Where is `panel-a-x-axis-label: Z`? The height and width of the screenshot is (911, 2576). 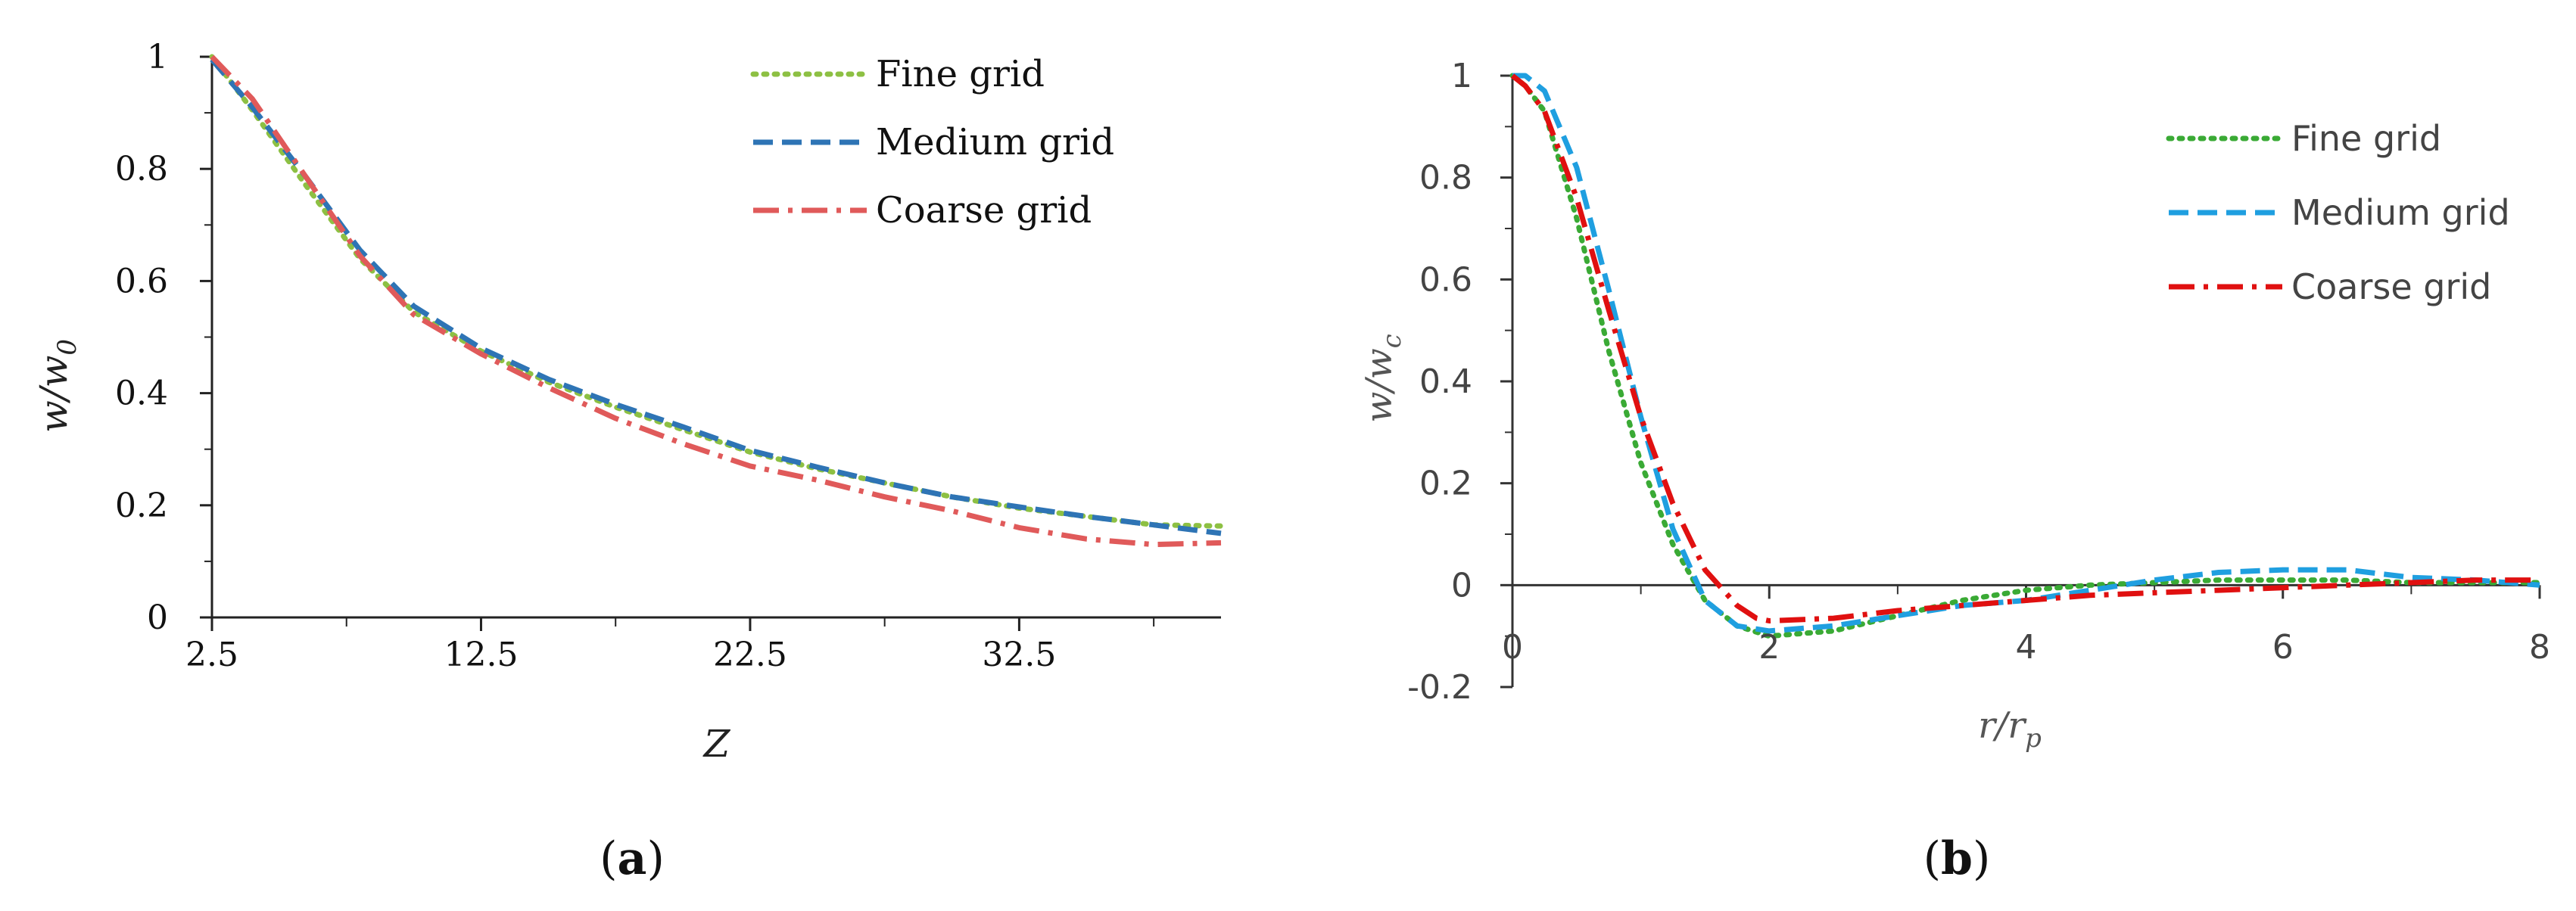 panel-a-x-axis-label: Z is located at coordinates (716, 744).